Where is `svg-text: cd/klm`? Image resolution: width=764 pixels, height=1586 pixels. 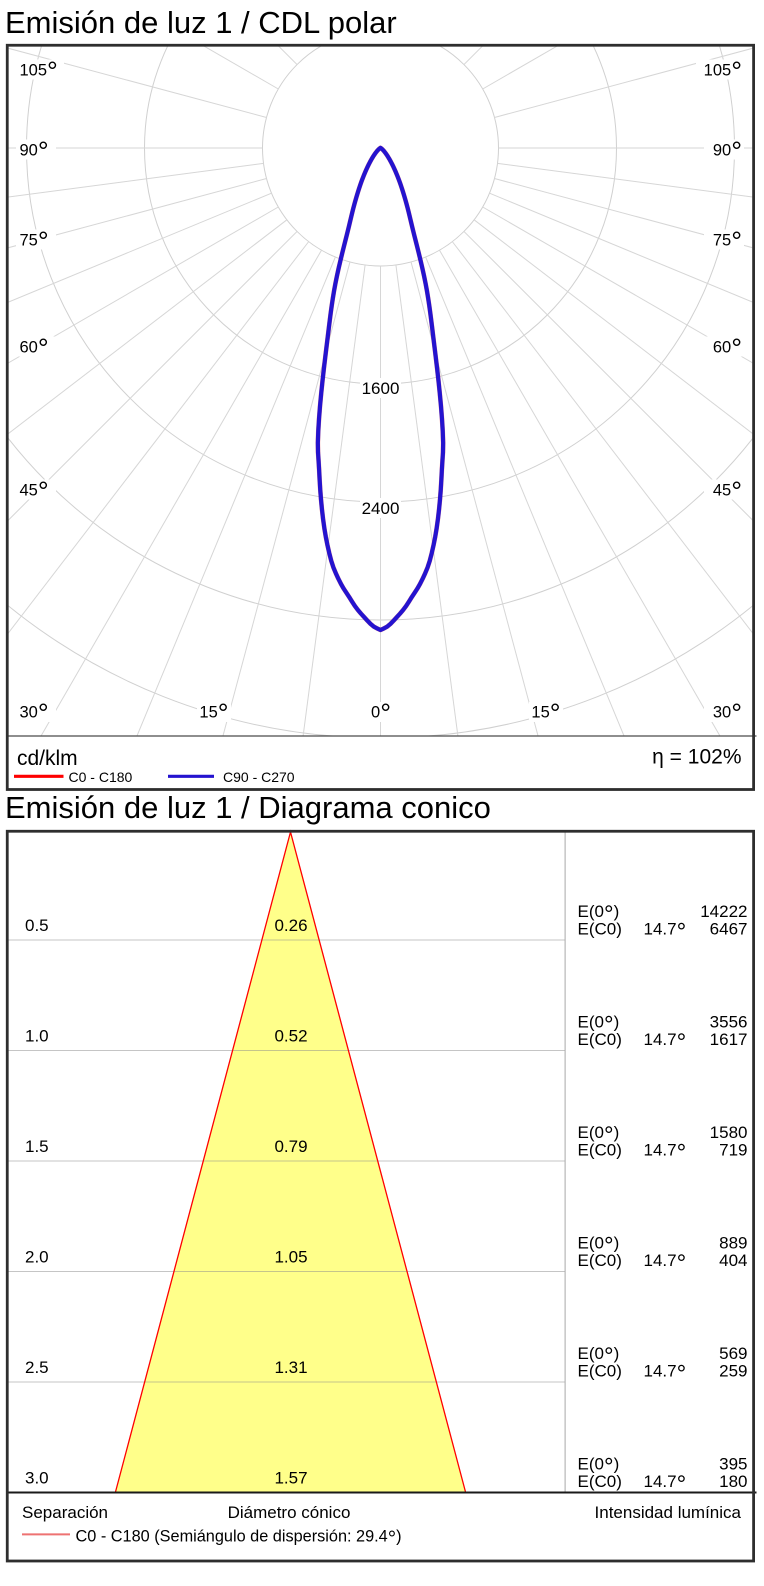 svg-text: cd/klm is located at coordinates (47, 758).